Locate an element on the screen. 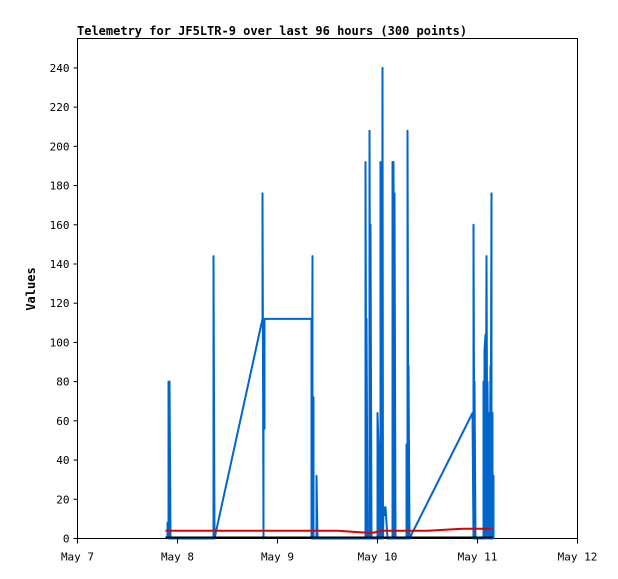 The height and width of the screenshot is (579, 618). x-tick-label: May 8 is located at coordinates (177, 557).